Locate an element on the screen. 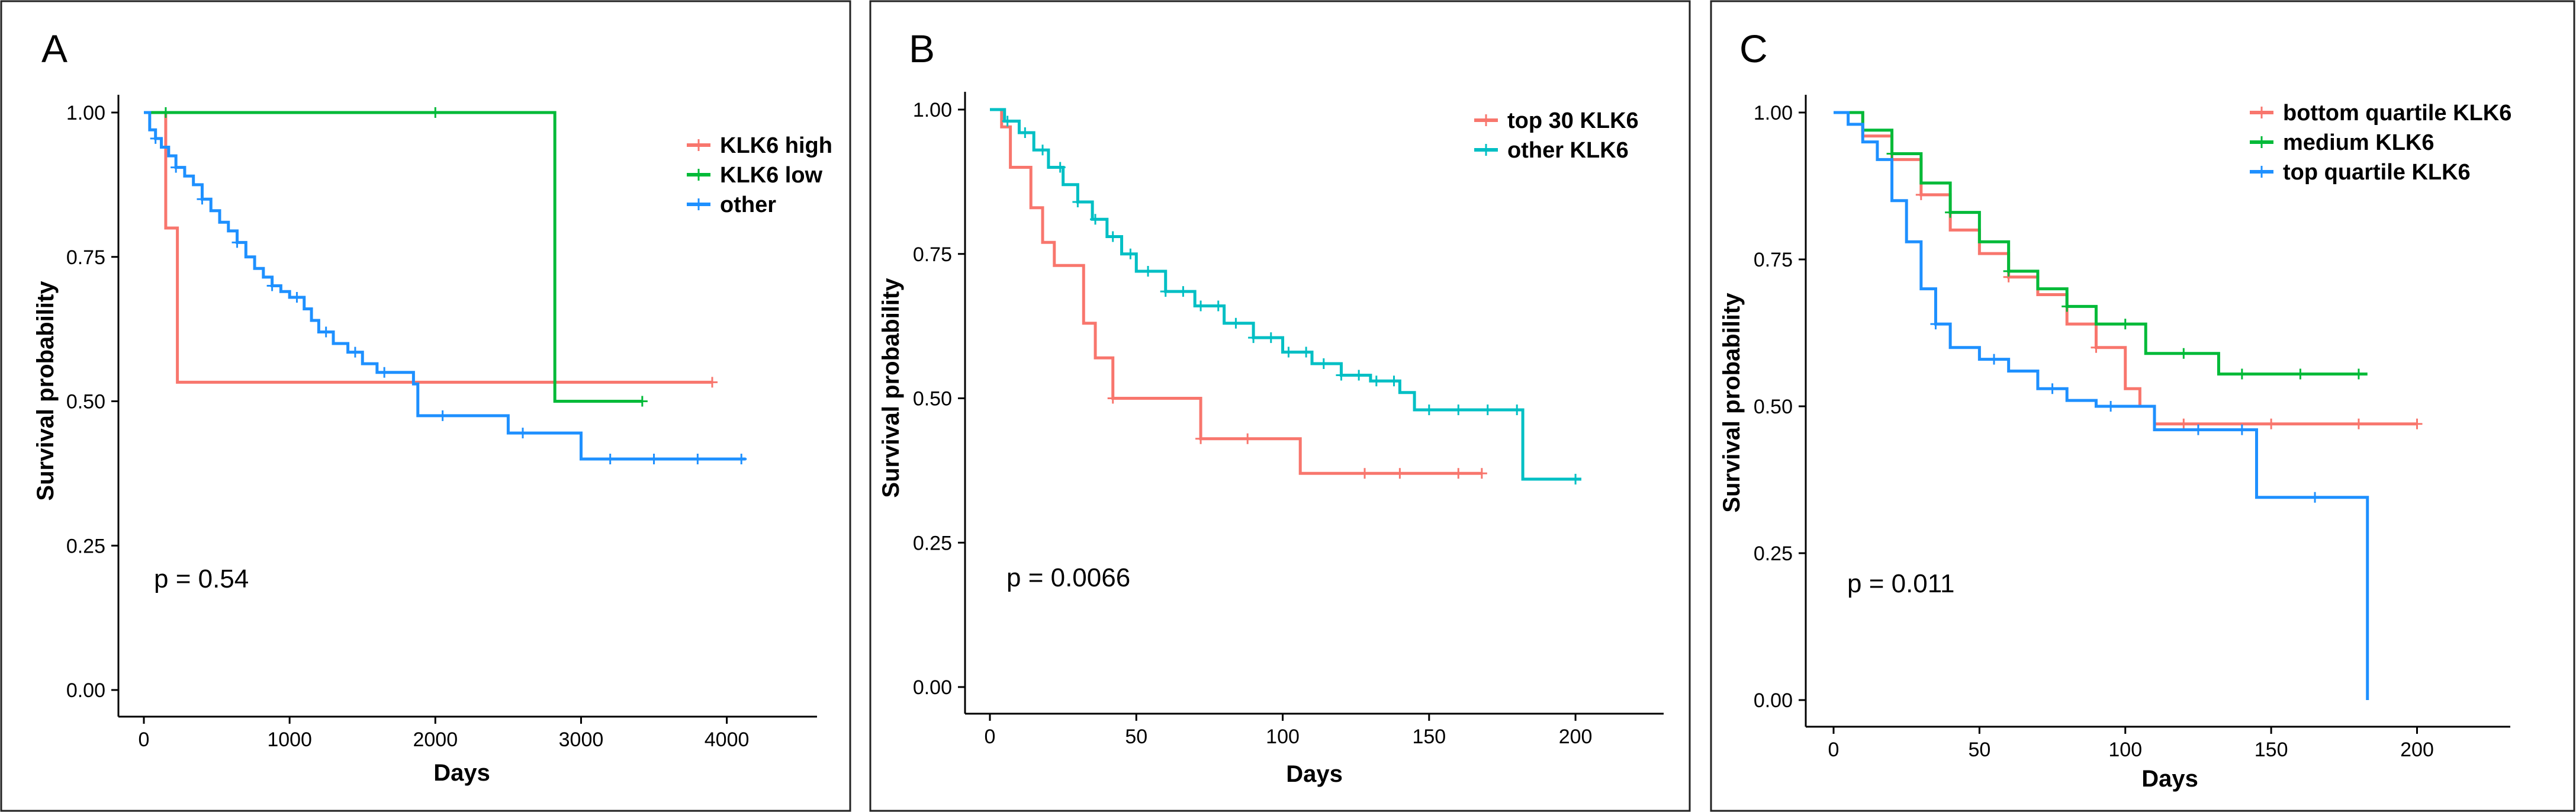 This screenshot has width=2576, height=812. panel-a-y-axis-label: Survival probability is located at coordinates (46, 391).